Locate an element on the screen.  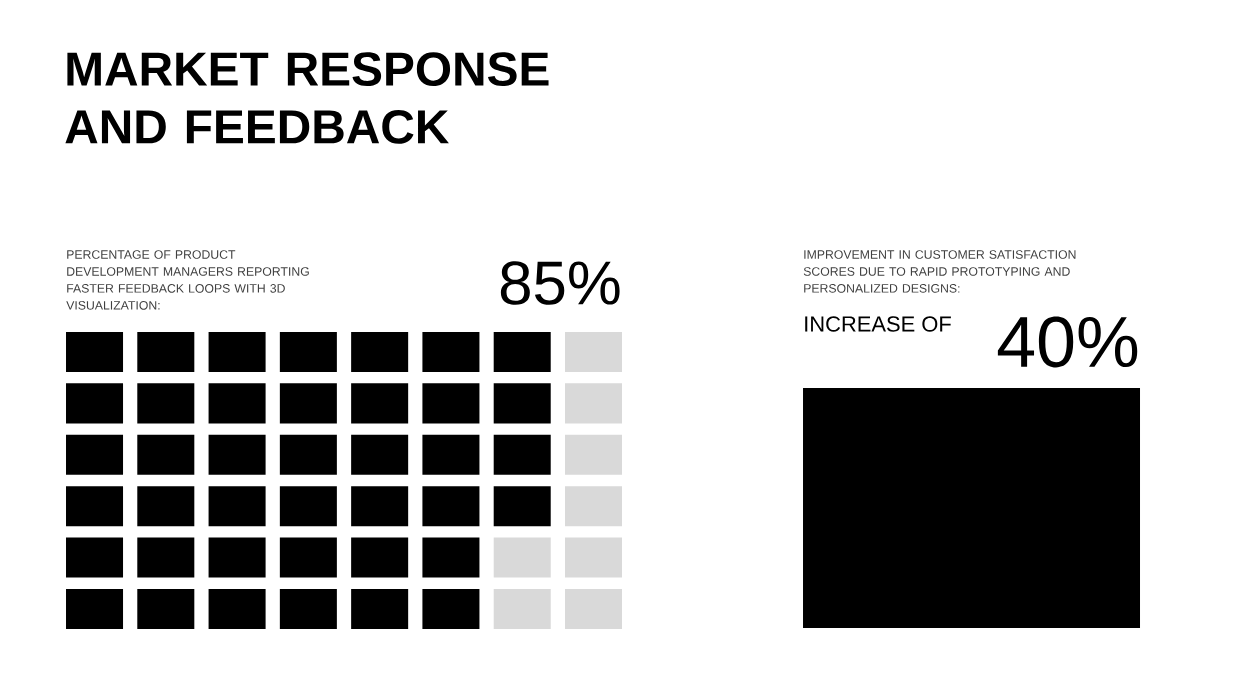
text: PERCENTAGE OF PRODUCT DEVELOPMENT MANAGERS REPORTING FASTER FEEDBACK LOOPS WITH 3D VISUALIZATION: is located at coordinates (187, 280).